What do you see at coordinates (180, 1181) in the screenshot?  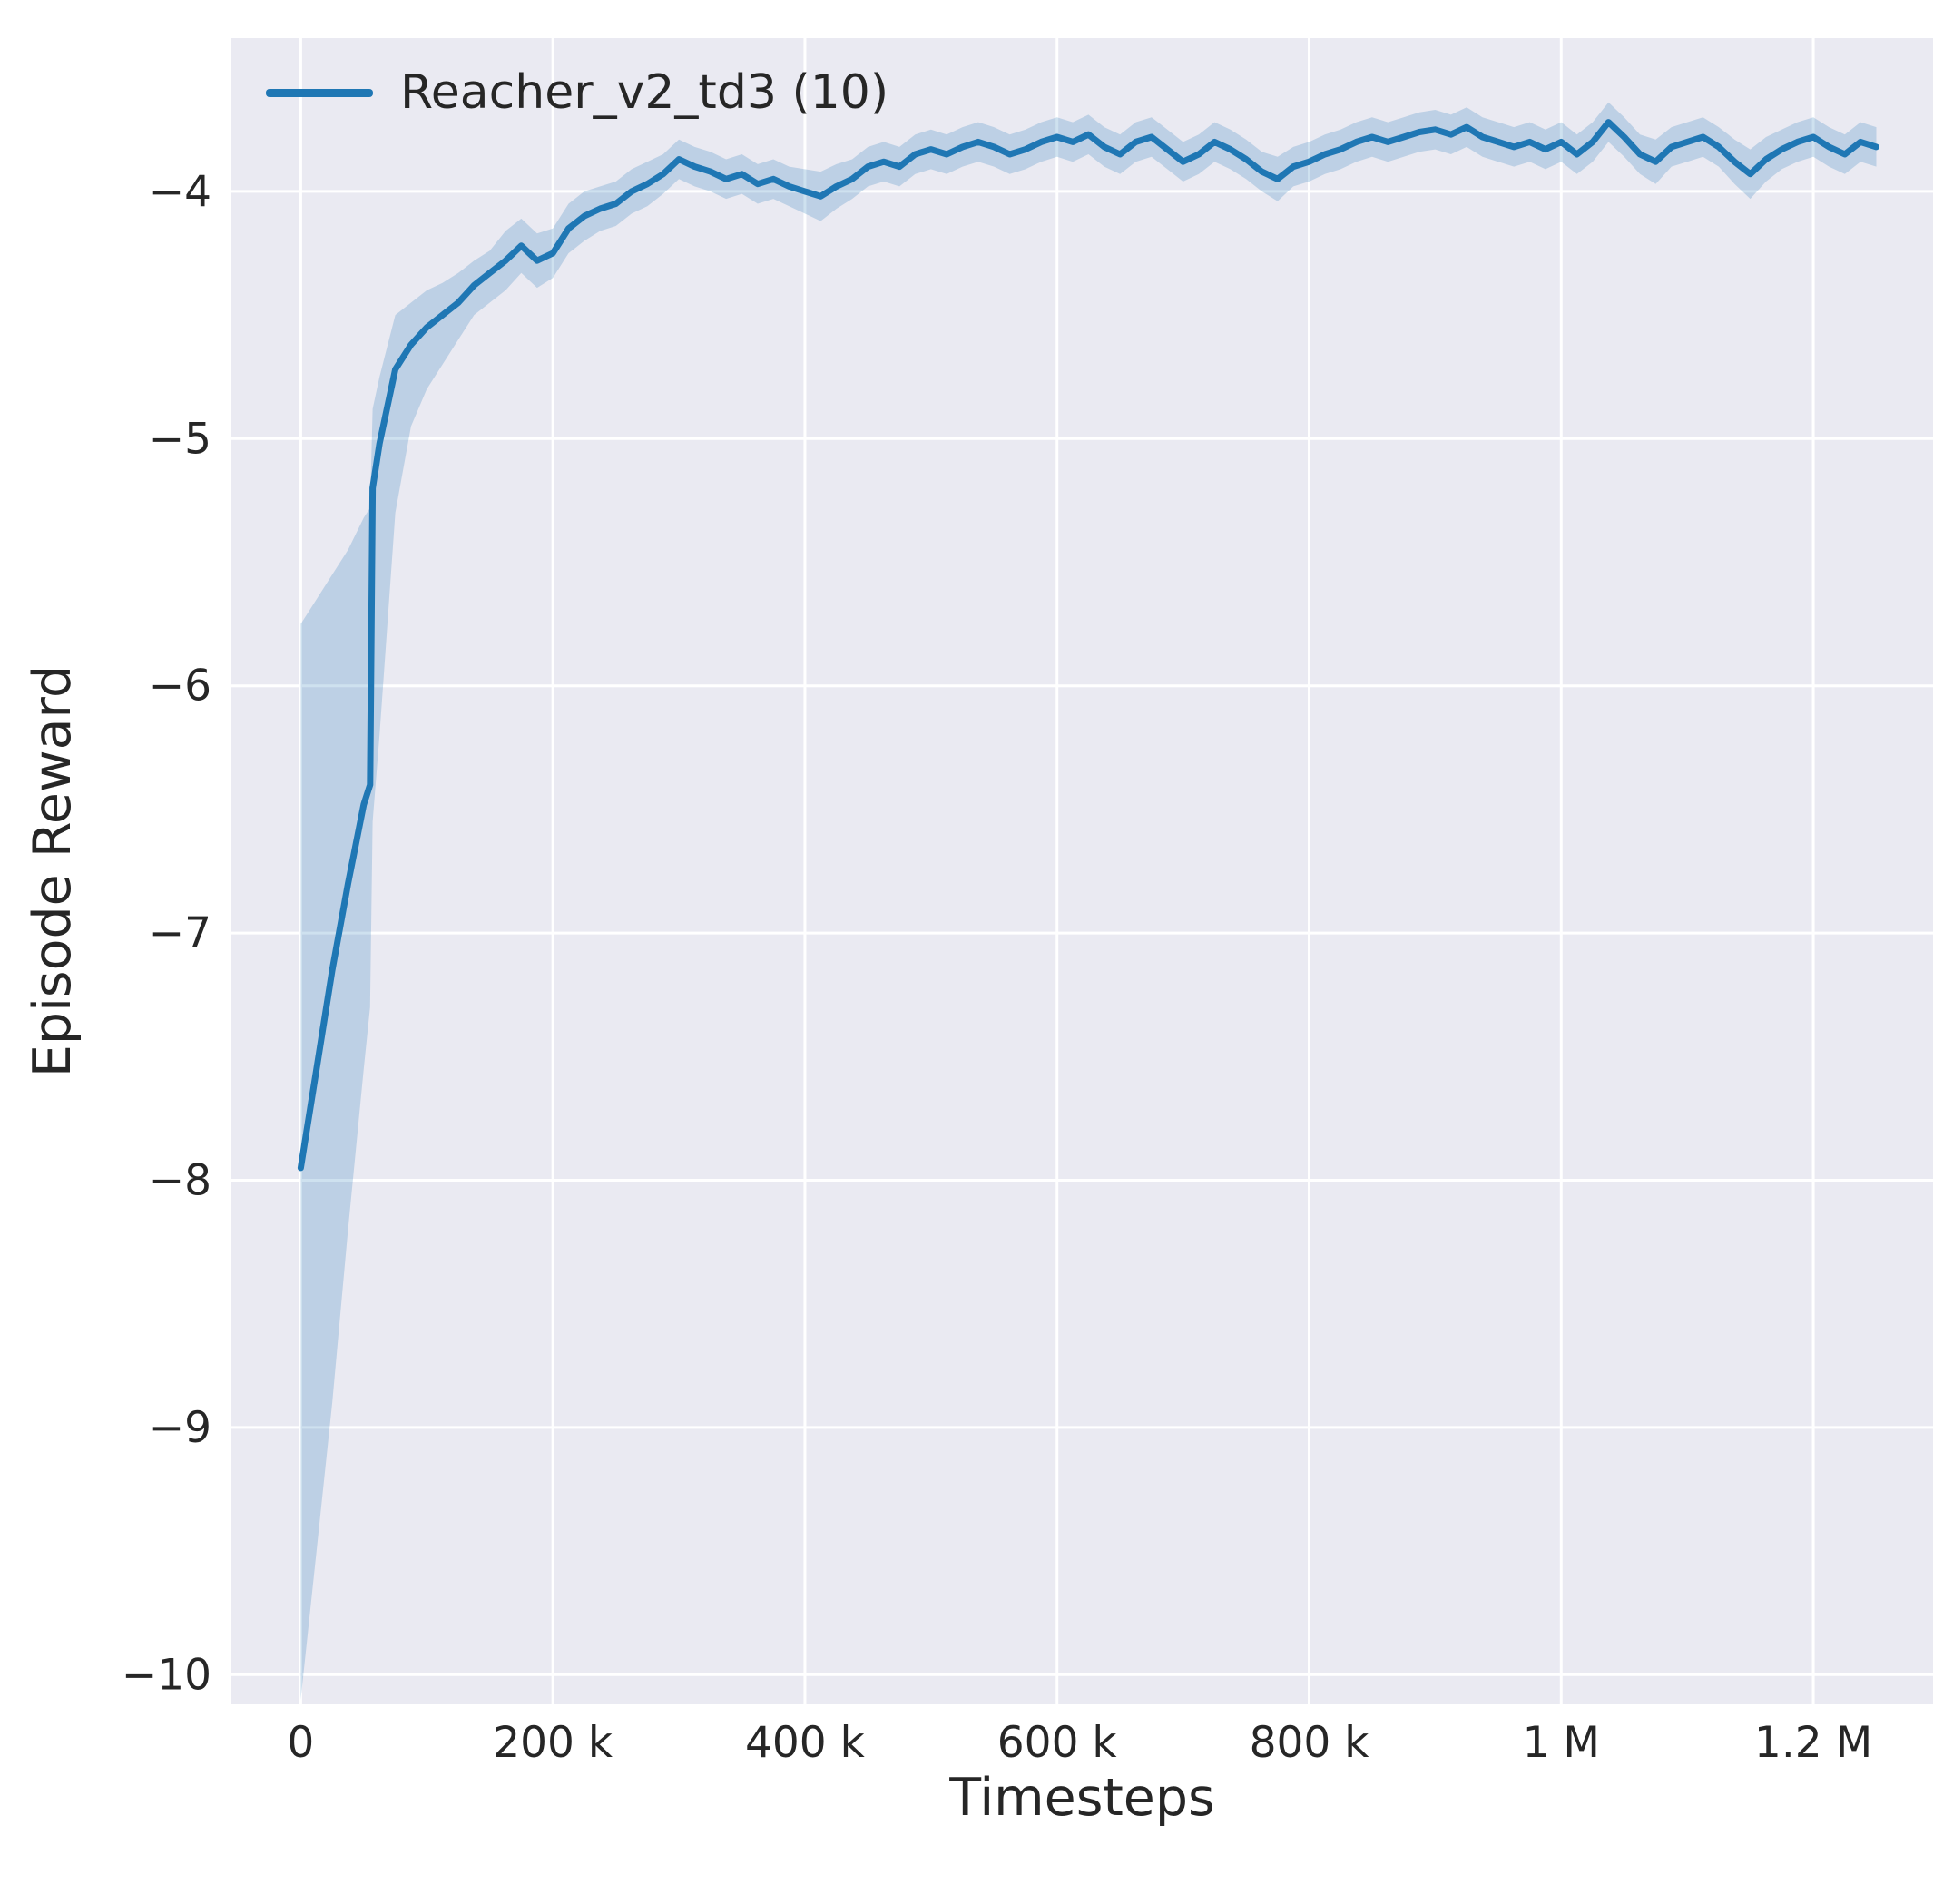 I see `y-tick-label: −8` at bounding box center [180, 1181].